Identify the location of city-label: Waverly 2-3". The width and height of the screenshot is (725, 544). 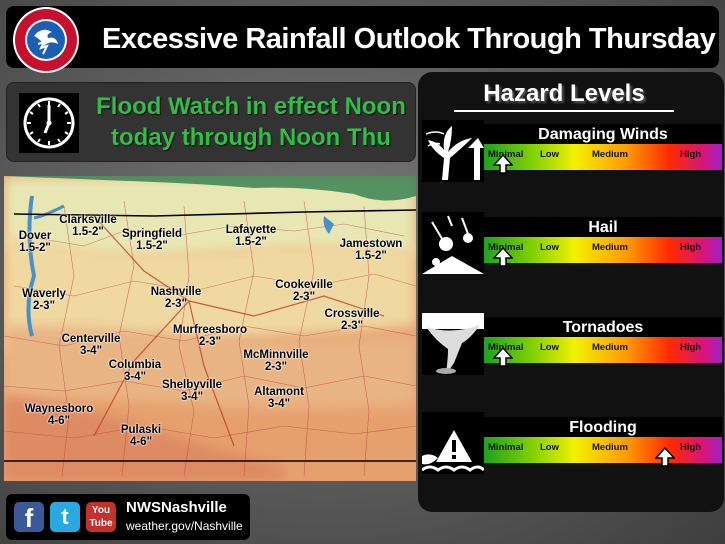
(44, 300).